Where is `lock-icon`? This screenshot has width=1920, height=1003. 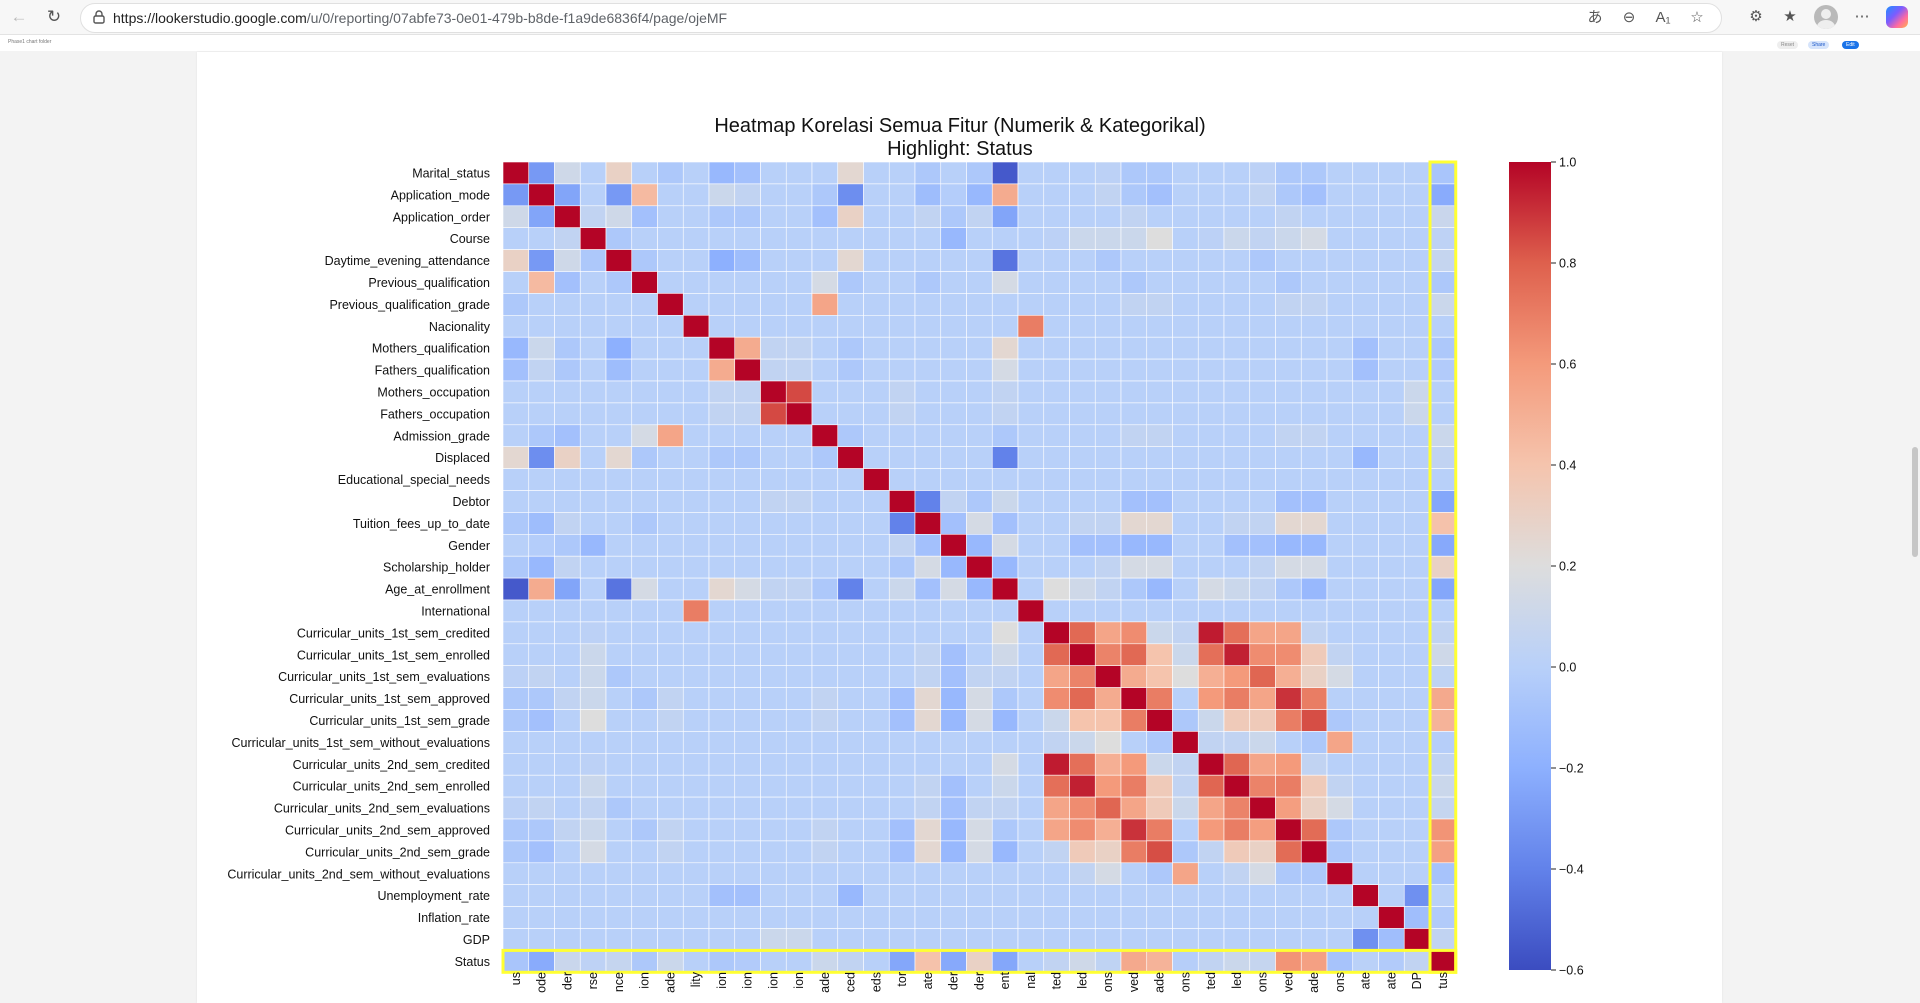 lock-icon is located at coordinates (99, 17).